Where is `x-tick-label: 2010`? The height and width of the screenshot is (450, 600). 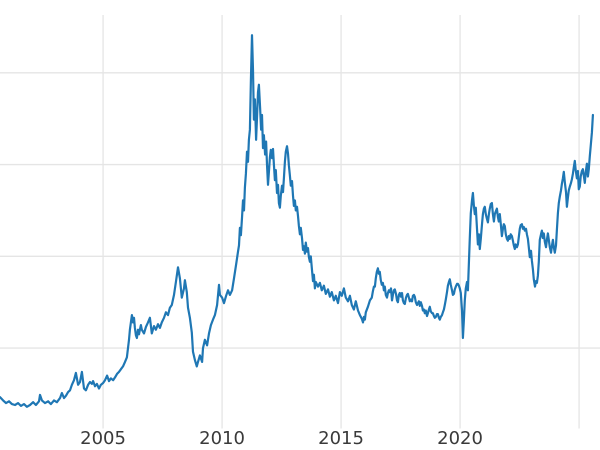 x-tick-label: 2010 is located at coordinates (222, 438).